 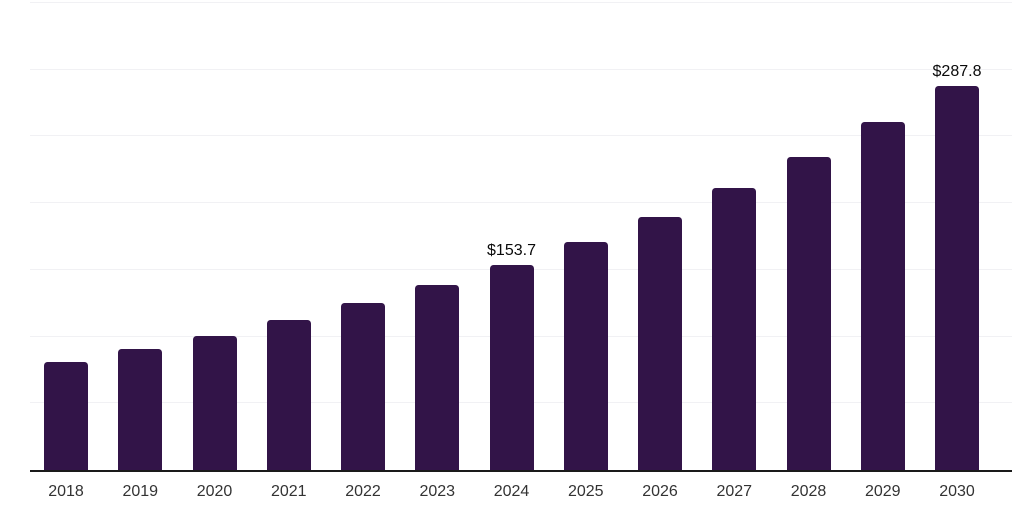 I want to click on bar-2023, so click(x=437, y=377).